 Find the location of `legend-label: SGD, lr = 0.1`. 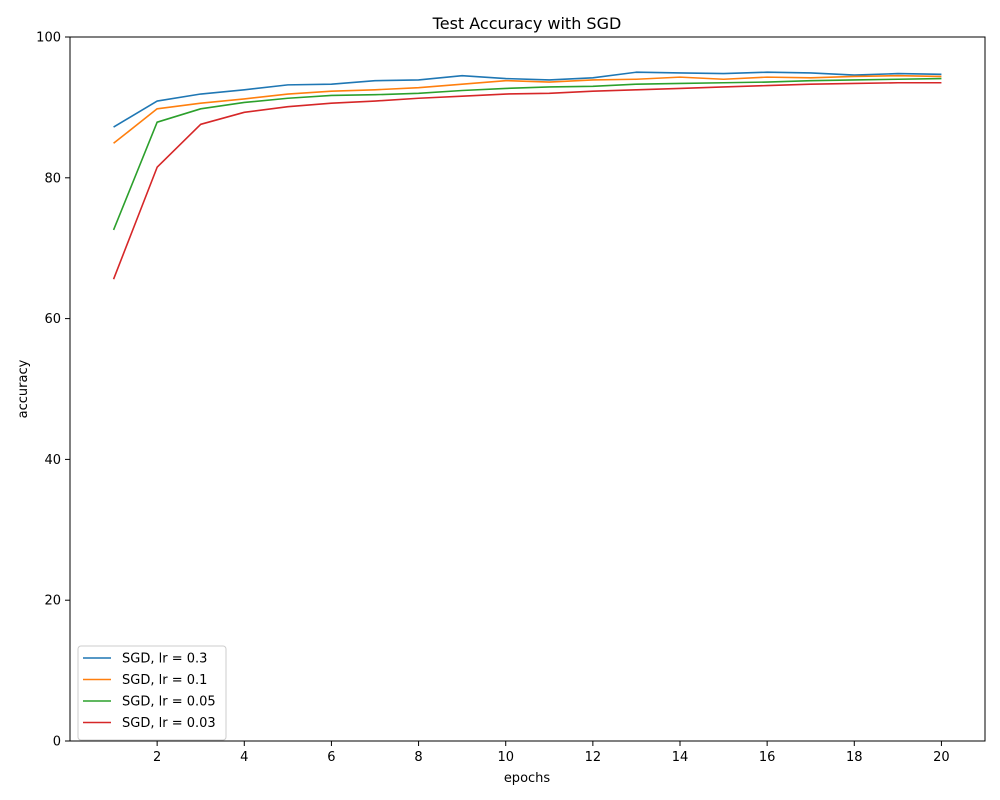

legend-label: SGD, lr = 0.1 is located at coordinates (164, 680).